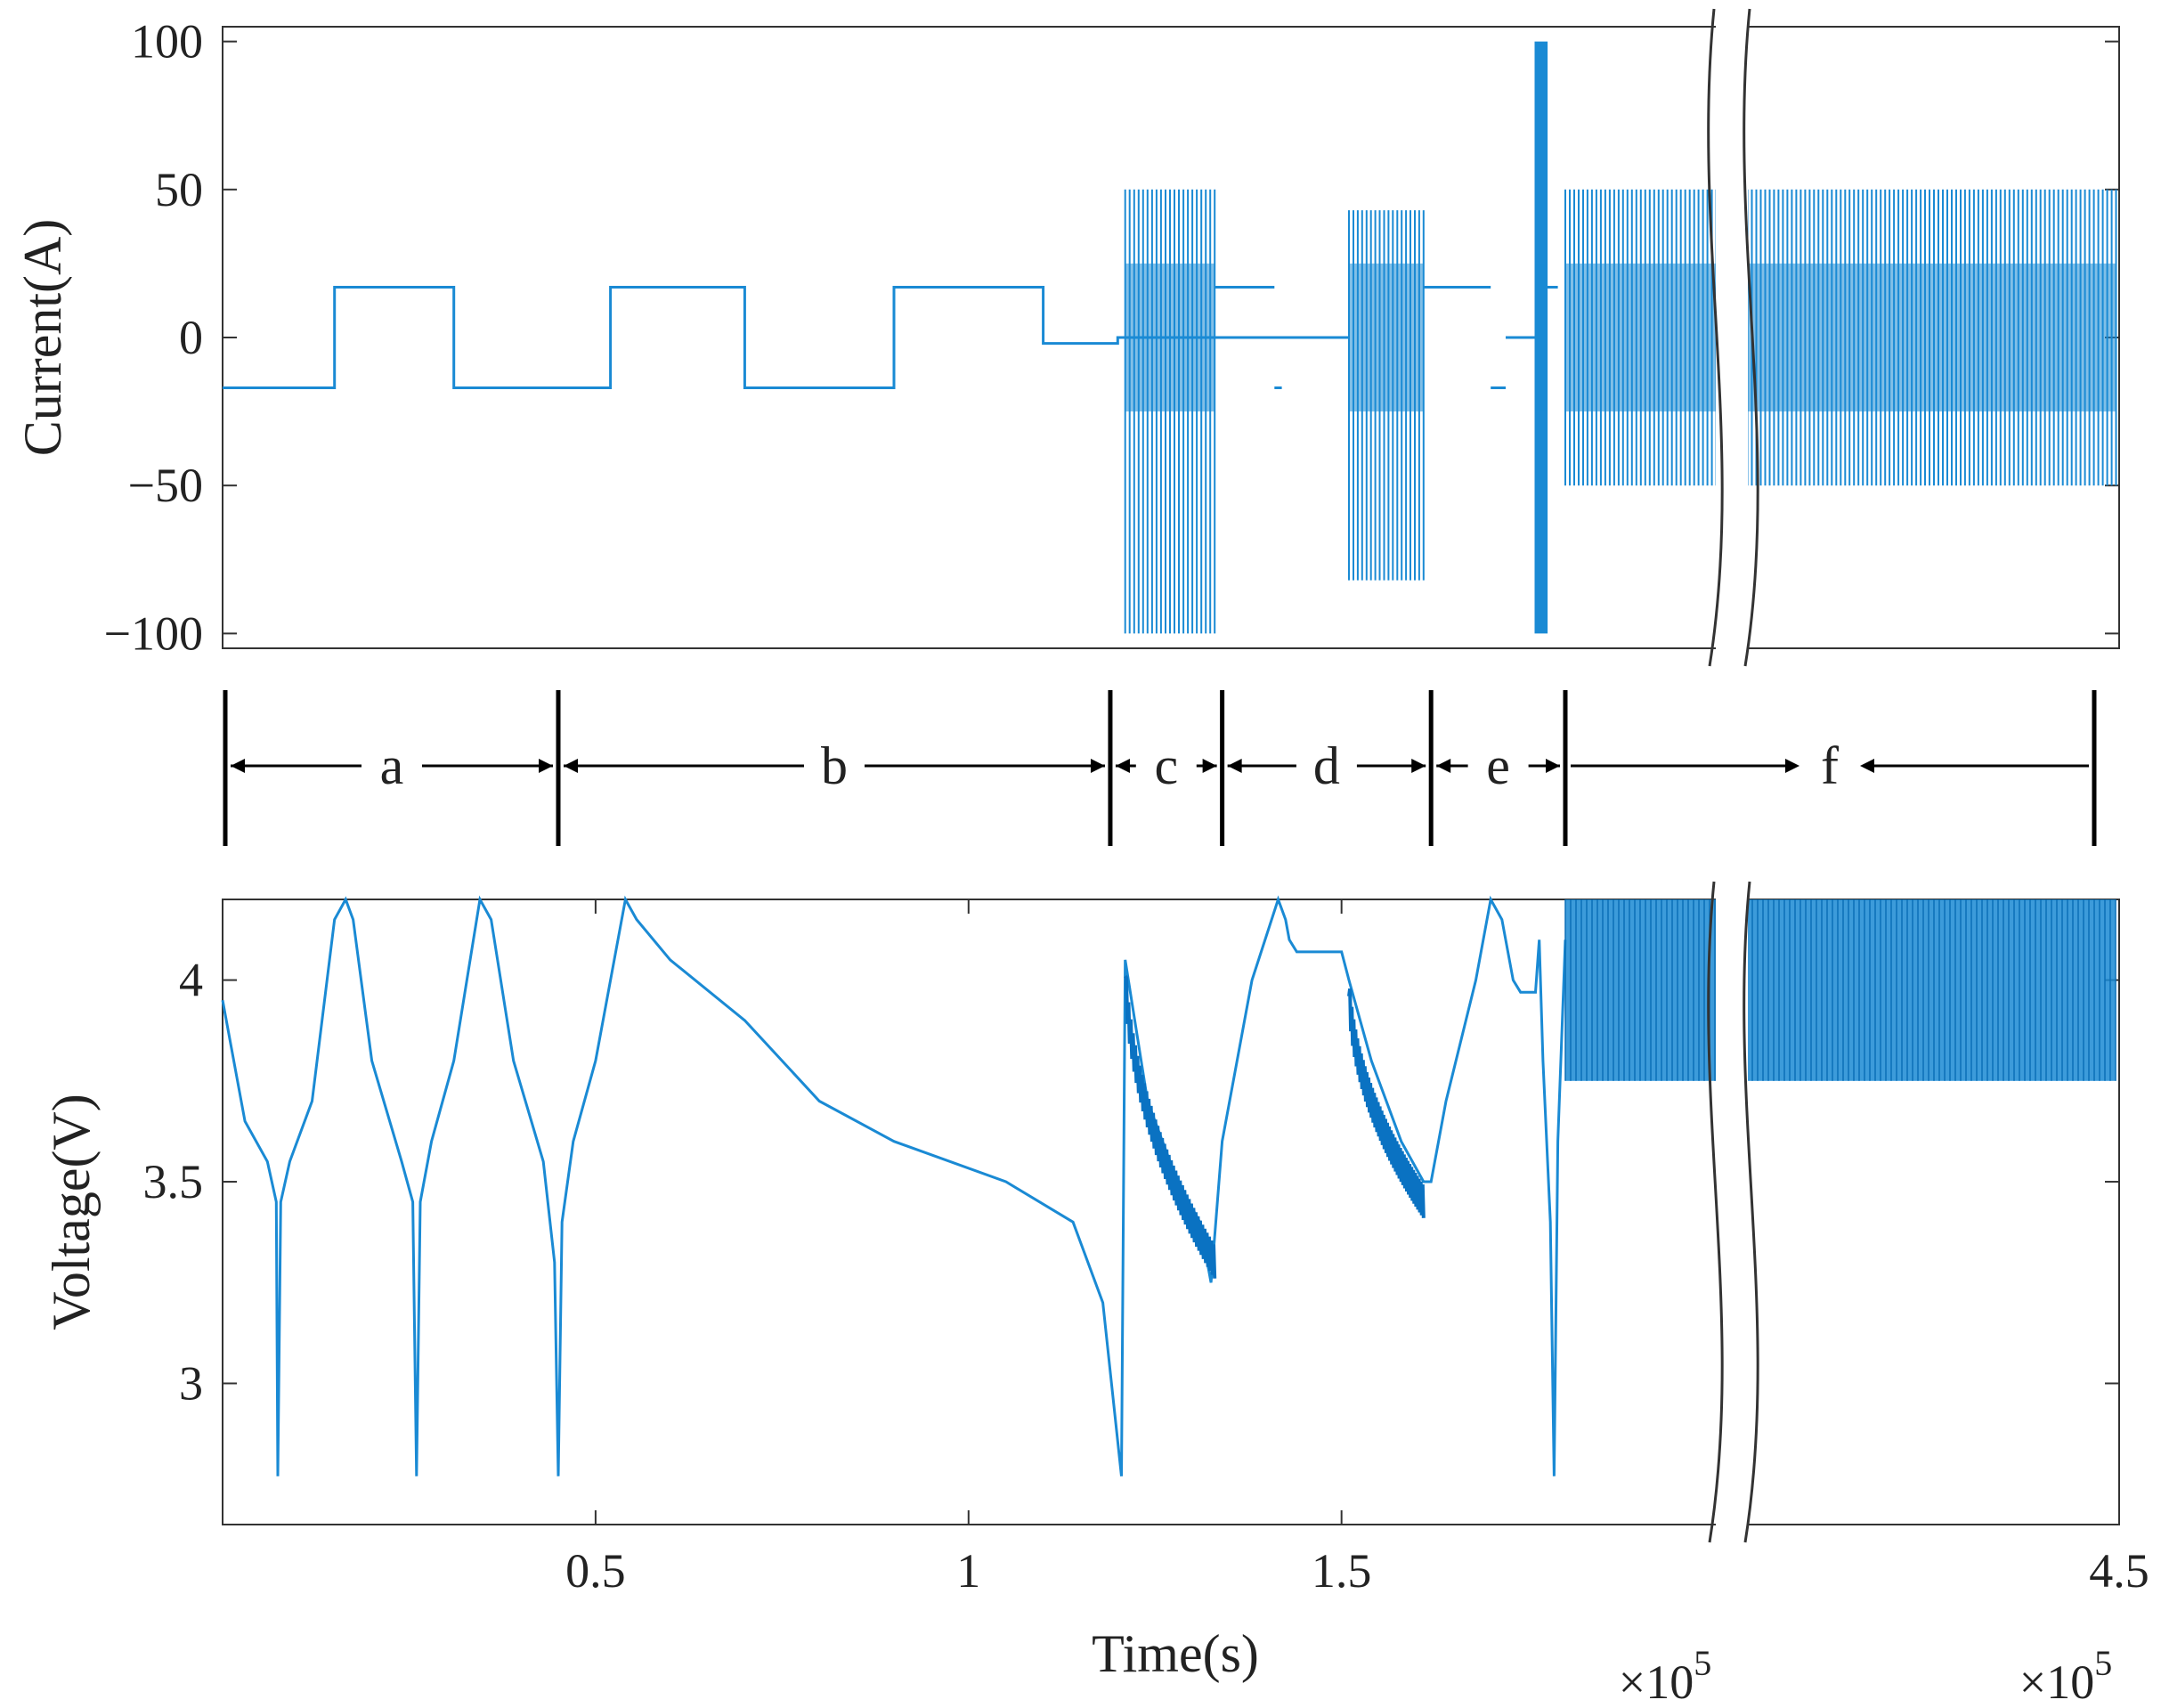 The image size is (2161, 1708). Describe the element at coordinates (2119, 1571) in the screenshot. I see `voltage-xtick-label: 4.5` at that location.